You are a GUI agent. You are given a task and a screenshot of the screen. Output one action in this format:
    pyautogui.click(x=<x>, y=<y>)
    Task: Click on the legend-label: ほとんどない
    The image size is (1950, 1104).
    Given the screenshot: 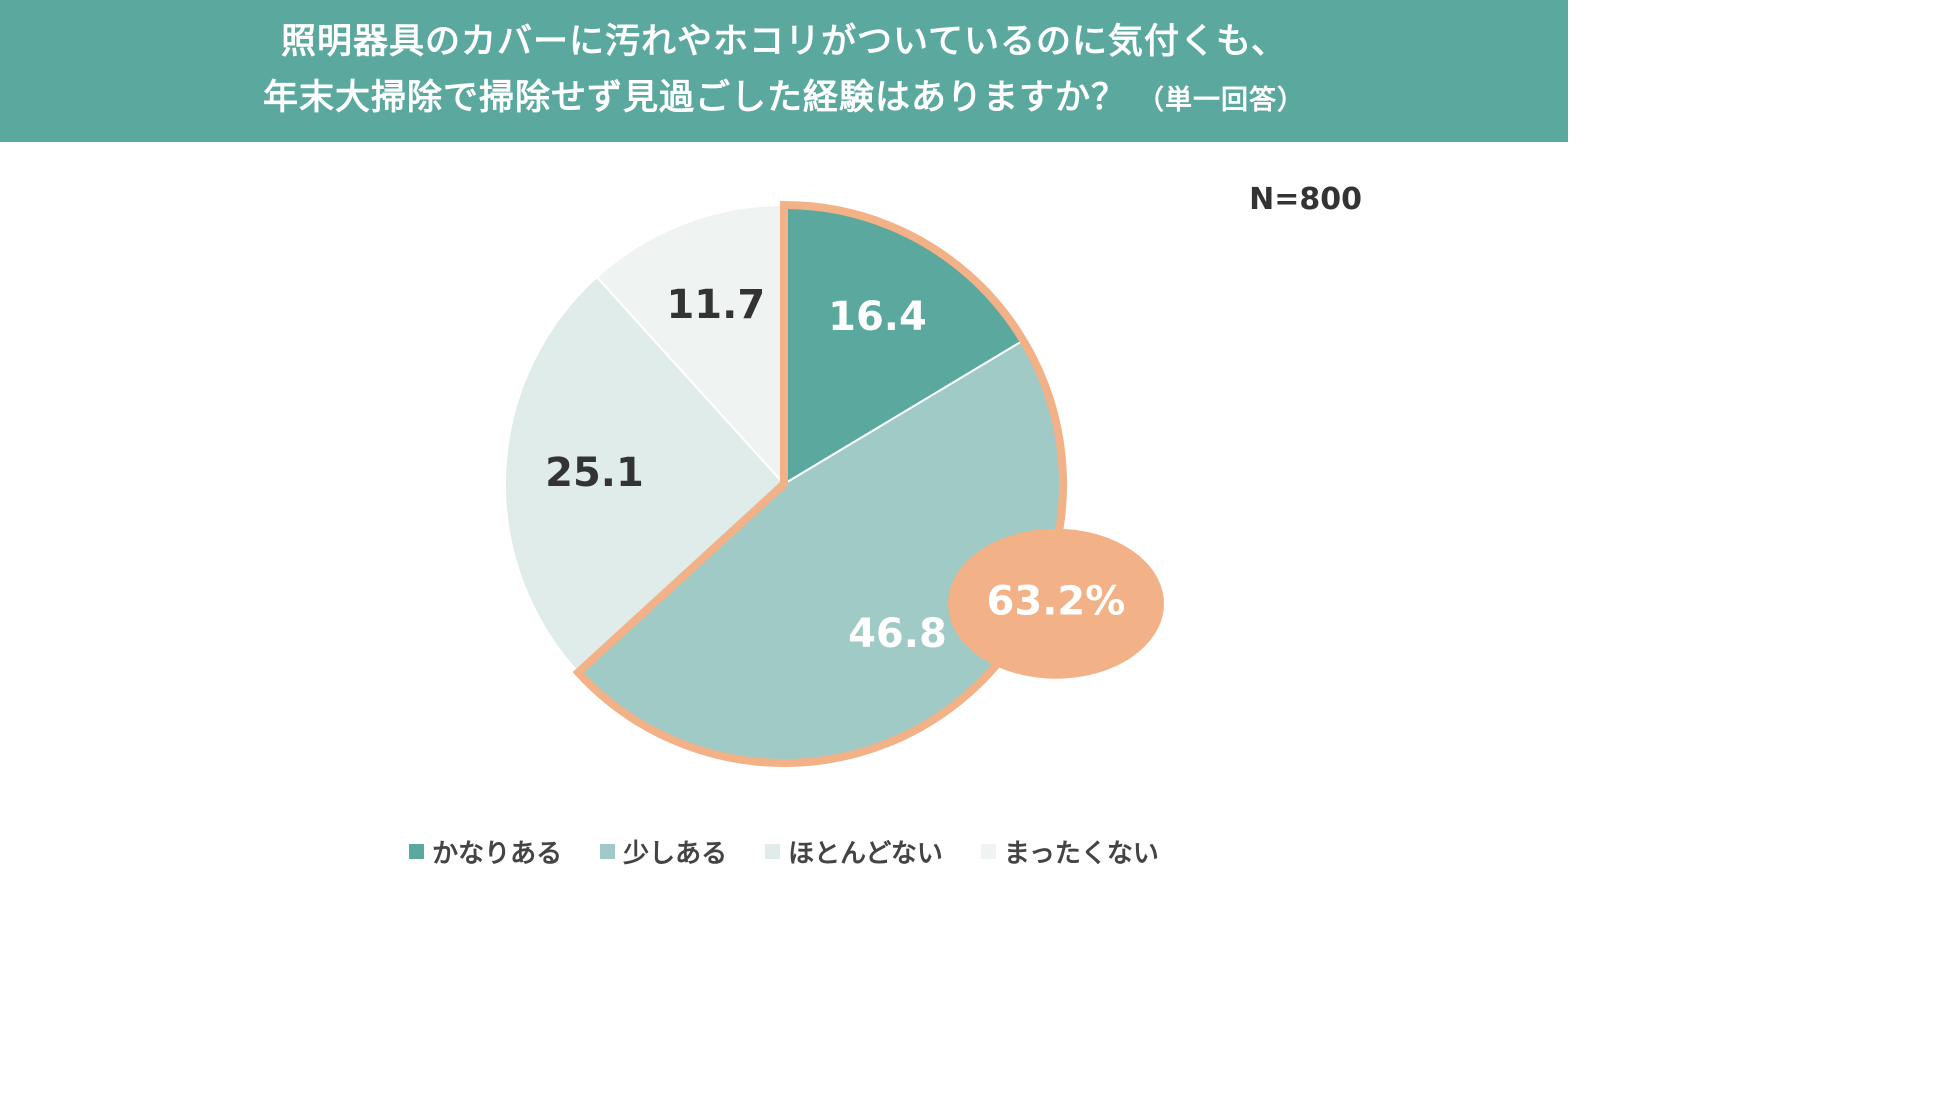 What is the action you would take?
    pyautogui.click(x=865, y=854)
    